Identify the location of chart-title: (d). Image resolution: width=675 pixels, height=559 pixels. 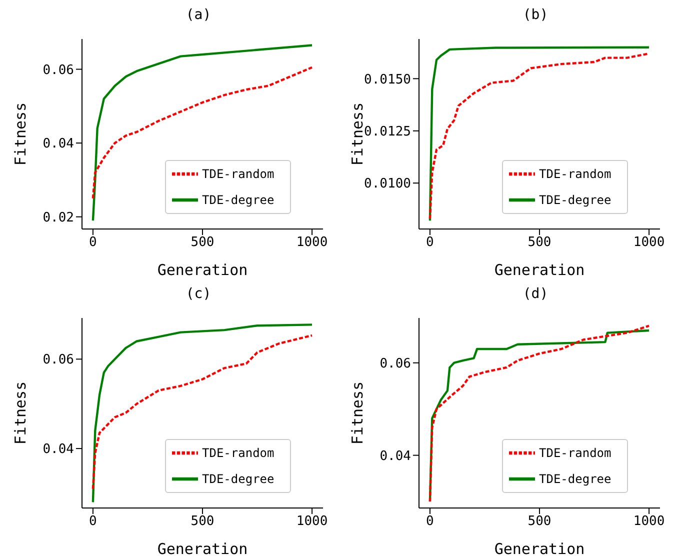
(536, 294).